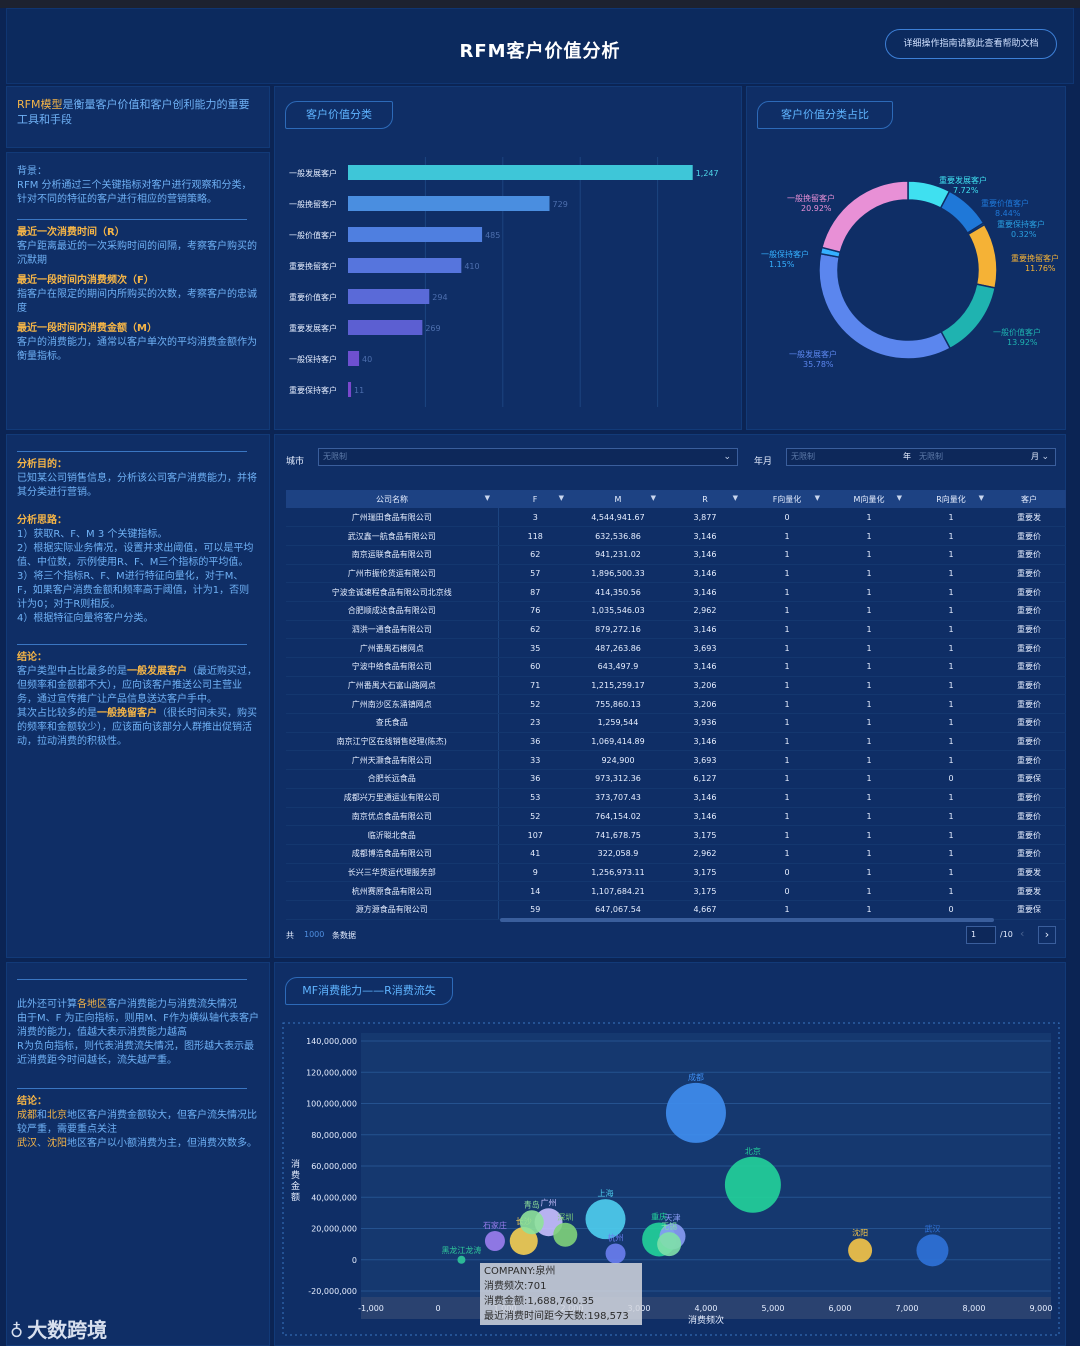 Image resolution: width=1080 pixels, height=1346 pixels. I want to click on table-row: 合肥顺成达食品有限公司 76 1,035,546.03 2,962 1 1 1 重要价, so click(676, 611).